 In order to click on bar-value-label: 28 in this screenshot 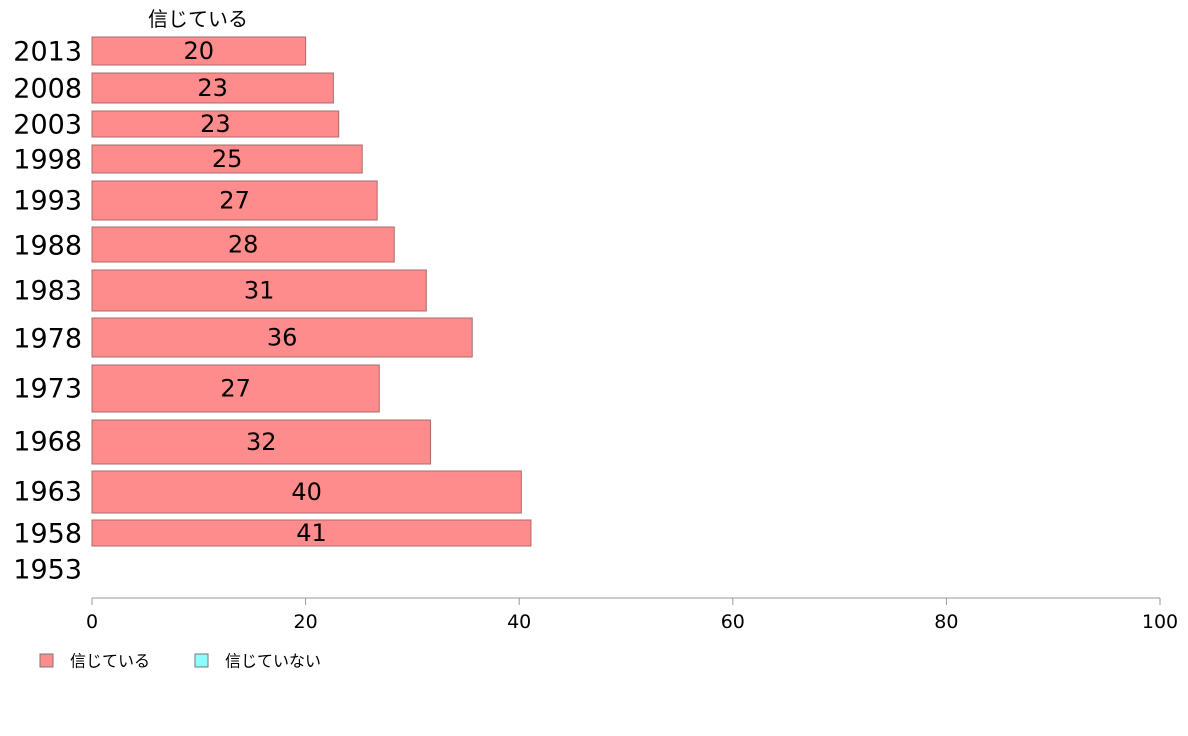, I will do `click(243, 245)`.